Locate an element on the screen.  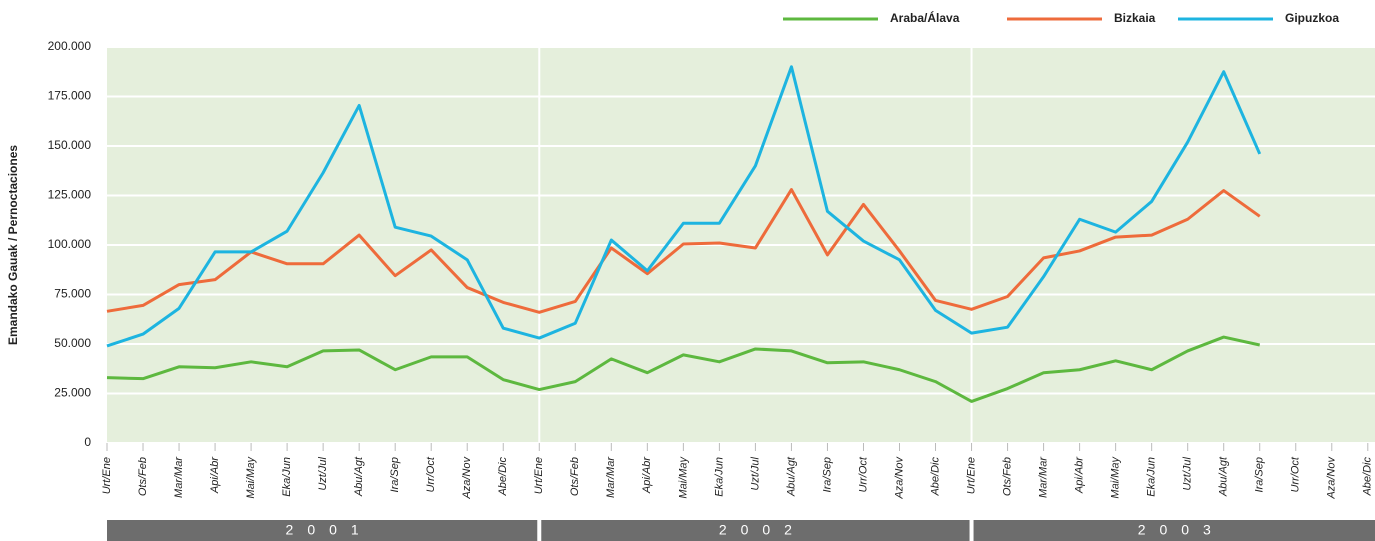
y-tick-label: 0 is located at coordinates (87, 442).